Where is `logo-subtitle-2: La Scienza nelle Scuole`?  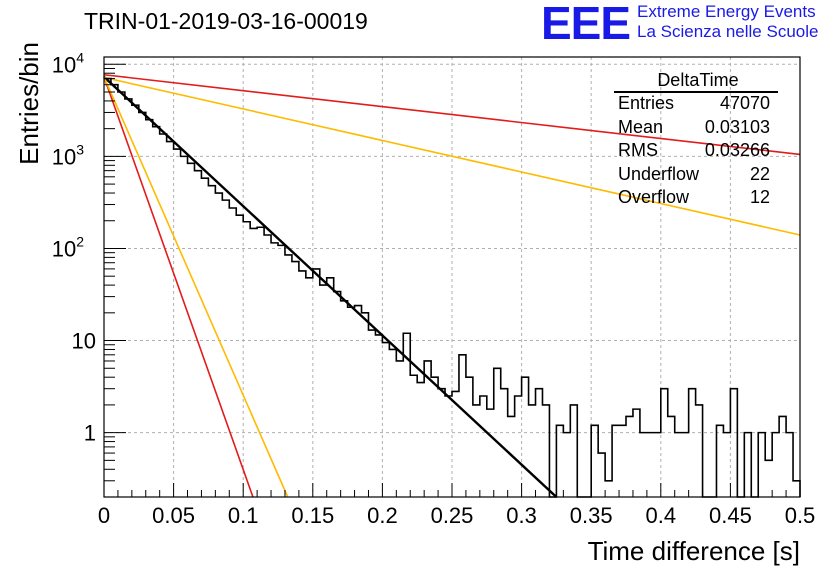 logo-subtitle-2: La Scienza nelle Scuole is located at coordinates (728, 31).